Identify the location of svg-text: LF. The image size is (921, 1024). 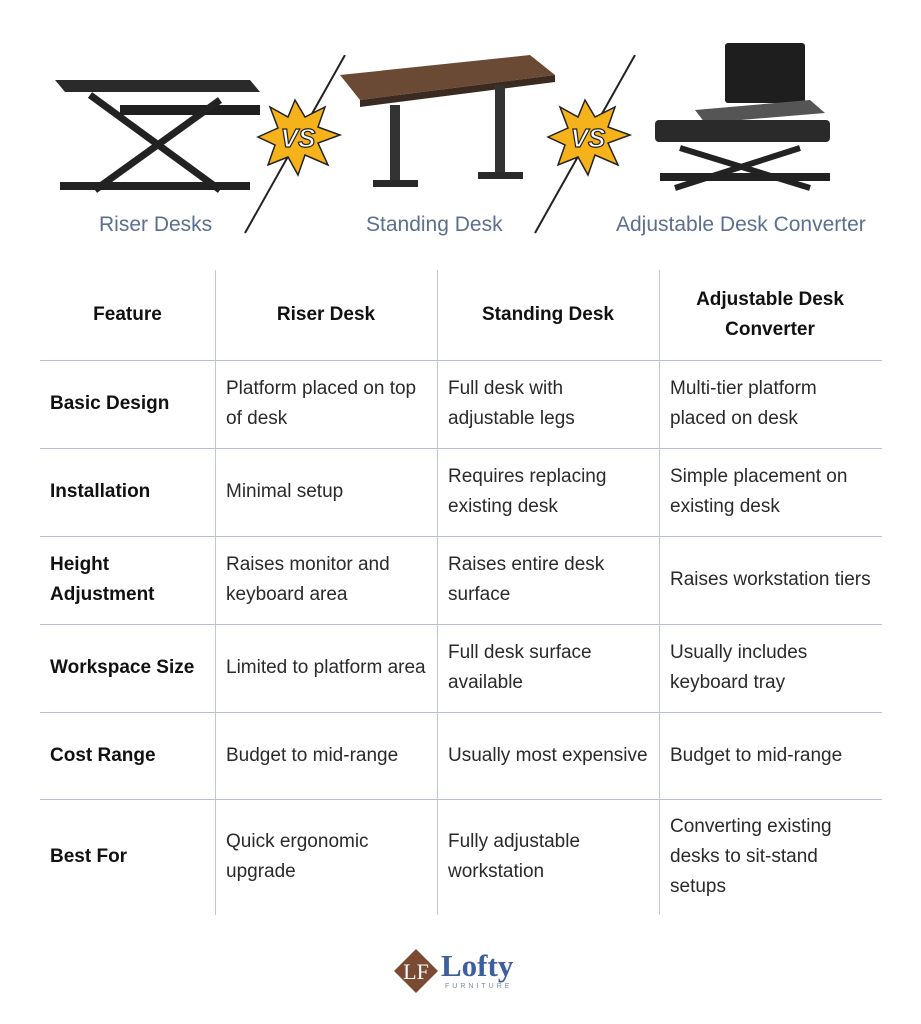
(416, 971).